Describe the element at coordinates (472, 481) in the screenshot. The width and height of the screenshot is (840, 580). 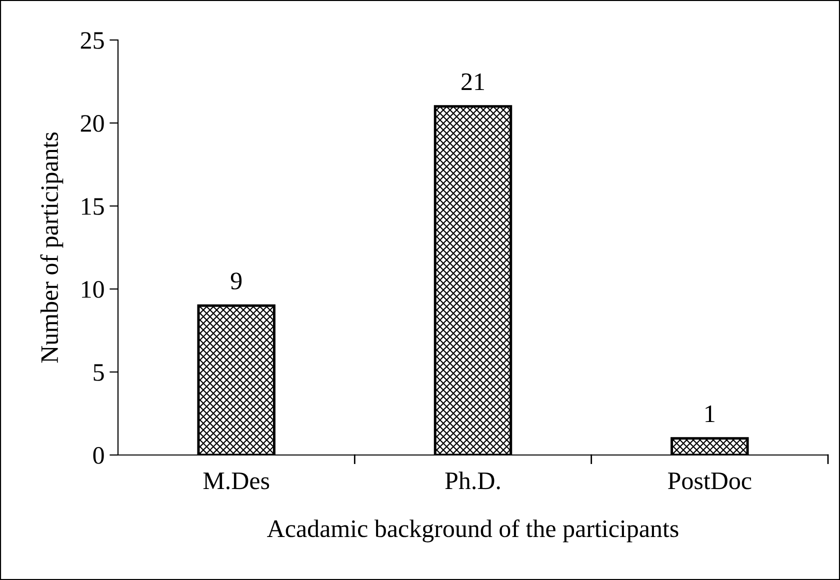
I see `x-tick-label: Ph.D.` at that location.